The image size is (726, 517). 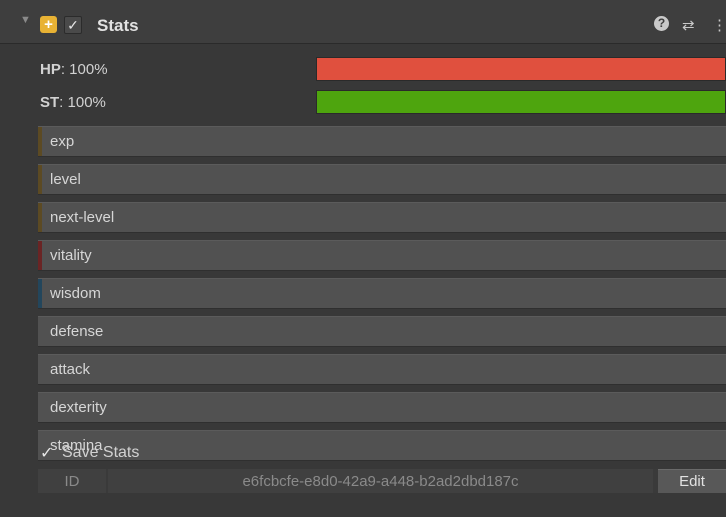 I want to click on st-bar, so click(x=521, y=102).